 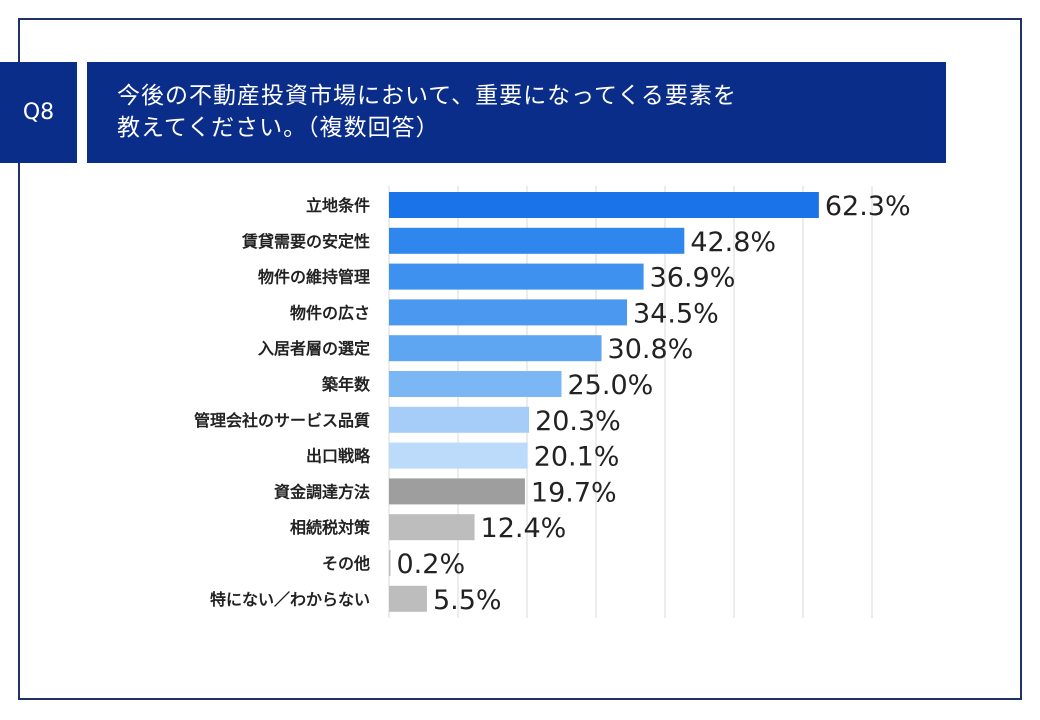 I want to click on data-label: 19.7%, so click(x=574, y=492).